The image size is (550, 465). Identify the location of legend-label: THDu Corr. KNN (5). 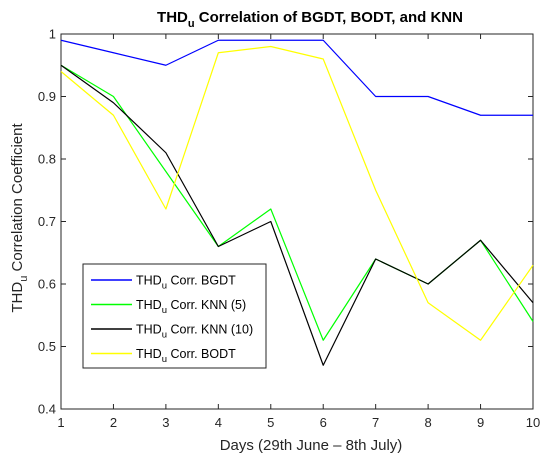
(191, 307).